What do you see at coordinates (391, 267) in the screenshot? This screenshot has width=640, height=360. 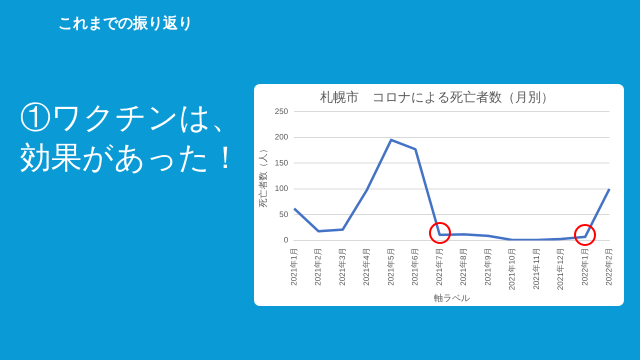 I see `x-tick-label: 2021年5月` at bounding box center [391, 267].